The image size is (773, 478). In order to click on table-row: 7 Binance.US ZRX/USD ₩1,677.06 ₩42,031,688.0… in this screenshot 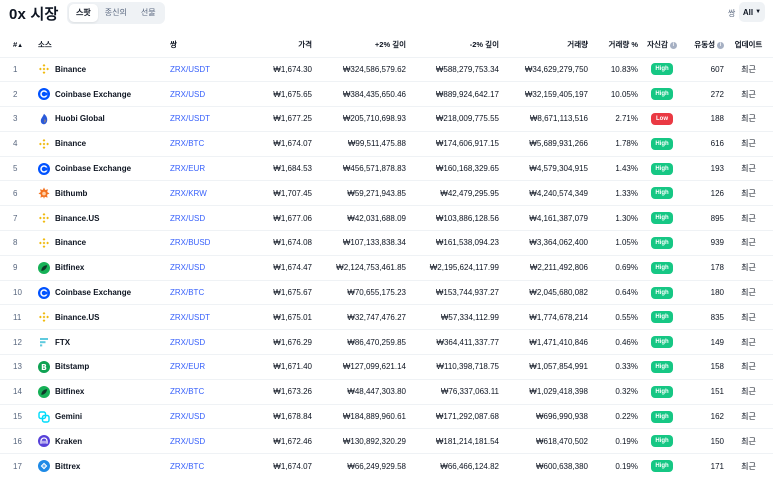, I will do `click(386, 218)`.